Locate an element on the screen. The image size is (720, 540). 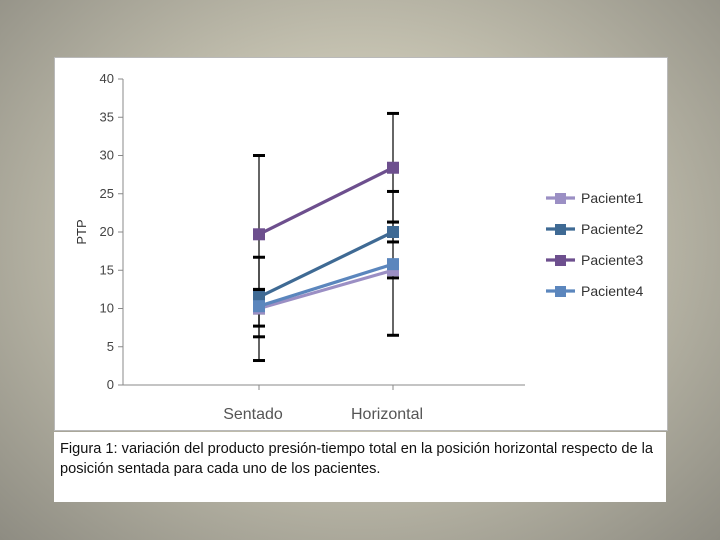
y-tick-label: 40 is located at coordinates (107, 78).